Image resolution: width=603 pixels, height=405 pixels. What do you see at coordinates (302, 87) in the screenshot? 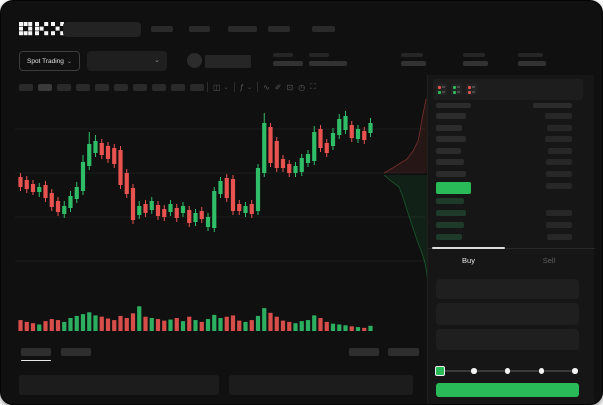
I see `alerts-icon: ◷` at bounding box center [302, 87].